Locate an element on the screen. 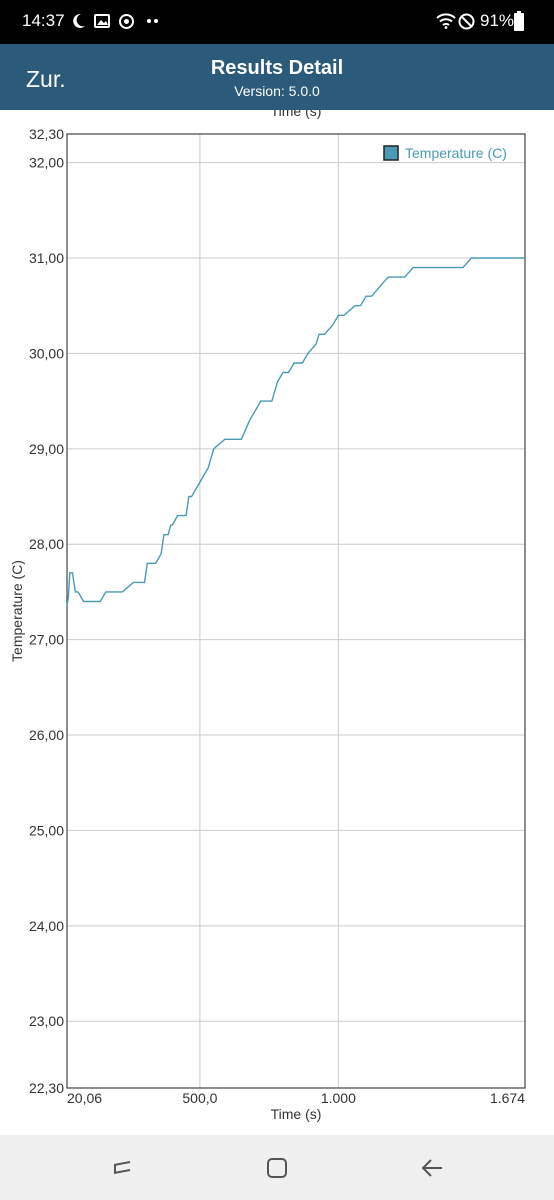 The image size is (554, 1200). back-arrow-icon is located at coordinates (432, 1168).